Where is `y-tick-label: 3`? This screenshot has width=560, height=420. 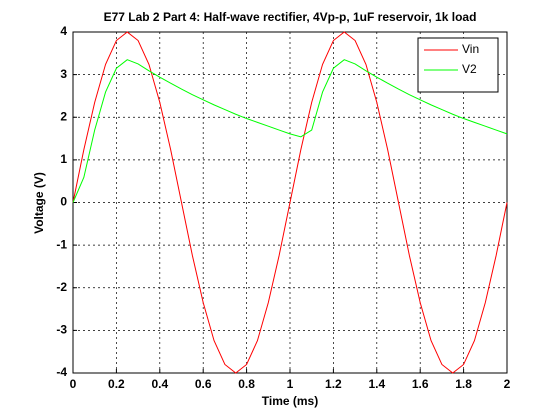
y-tick-label: 3 is located at coordinates (63, 74).